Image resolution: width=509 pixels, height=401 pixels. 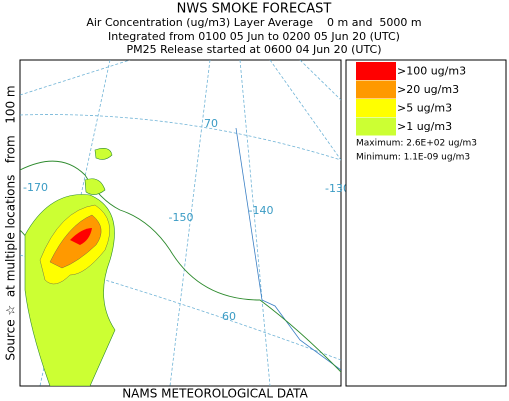 What do you see at coordinates (261, 210) in the screenshot?
I see `longitude-label: -140` at bounding box center [261, 210].